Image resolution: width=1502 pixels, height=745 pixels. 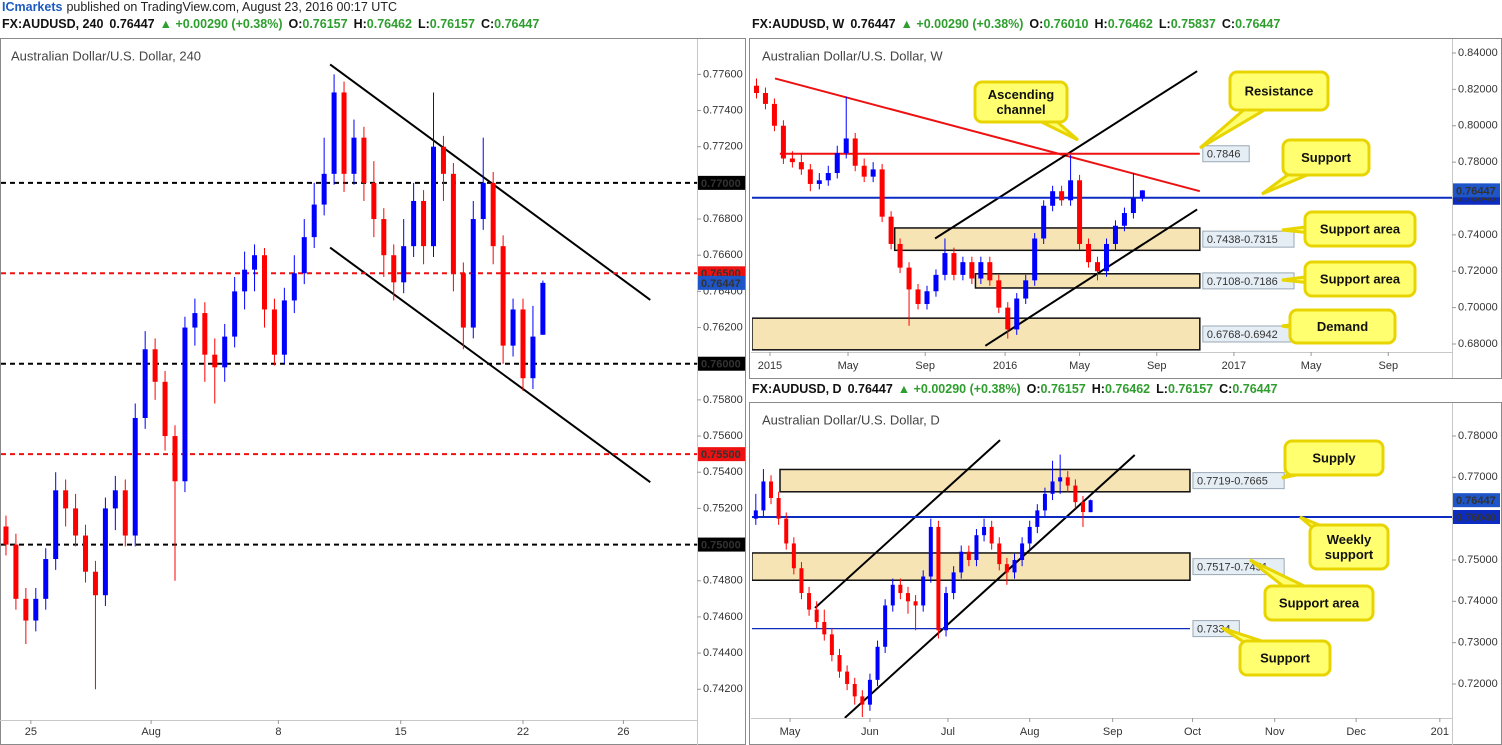 I want to click on x-tick-label: 26, so click(x=623, y=732).